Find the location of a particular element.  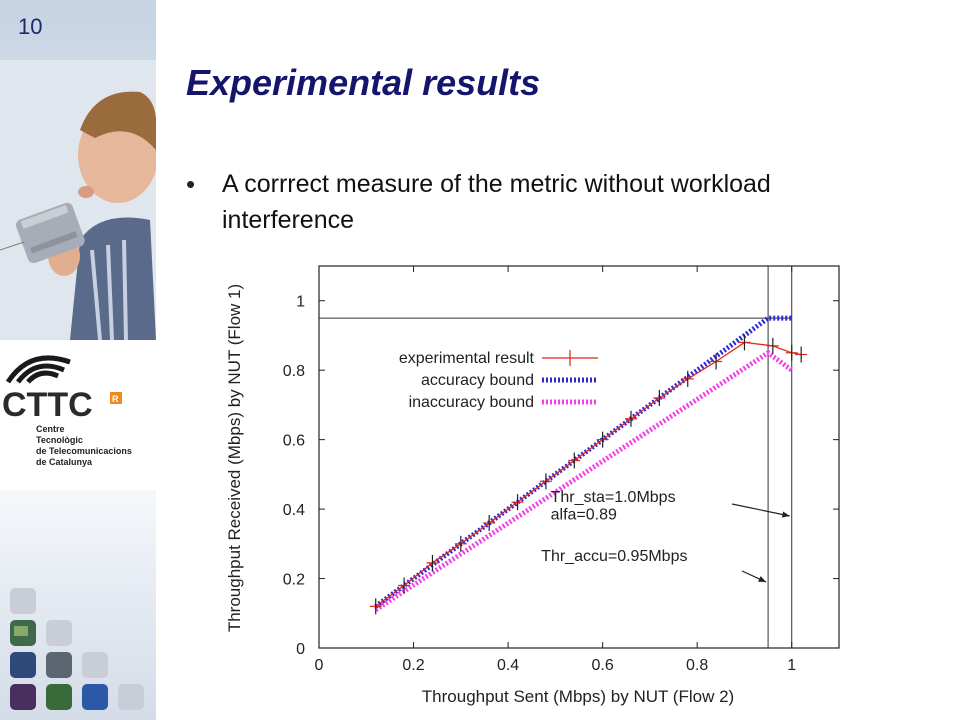

slide-title: Experimental results is located at coordinates (363, 82).